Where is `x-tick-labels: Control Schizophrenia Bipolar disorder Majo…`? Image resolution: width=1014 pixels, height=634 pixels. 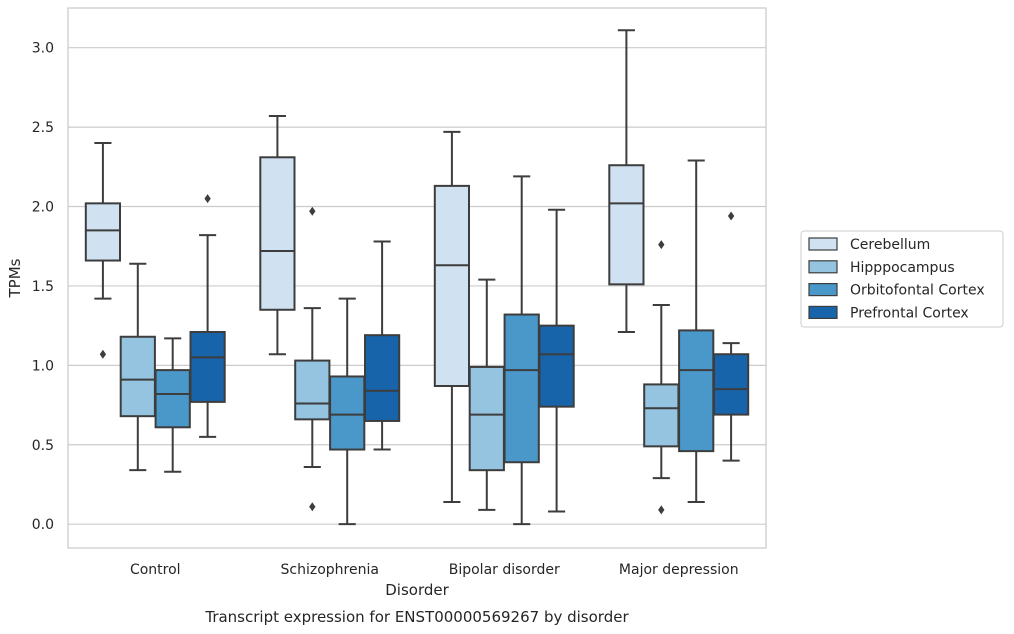
x-tick-labels: Control Schizophrenia Bipolar disorder Majo… is located at coordinates (434, 570).